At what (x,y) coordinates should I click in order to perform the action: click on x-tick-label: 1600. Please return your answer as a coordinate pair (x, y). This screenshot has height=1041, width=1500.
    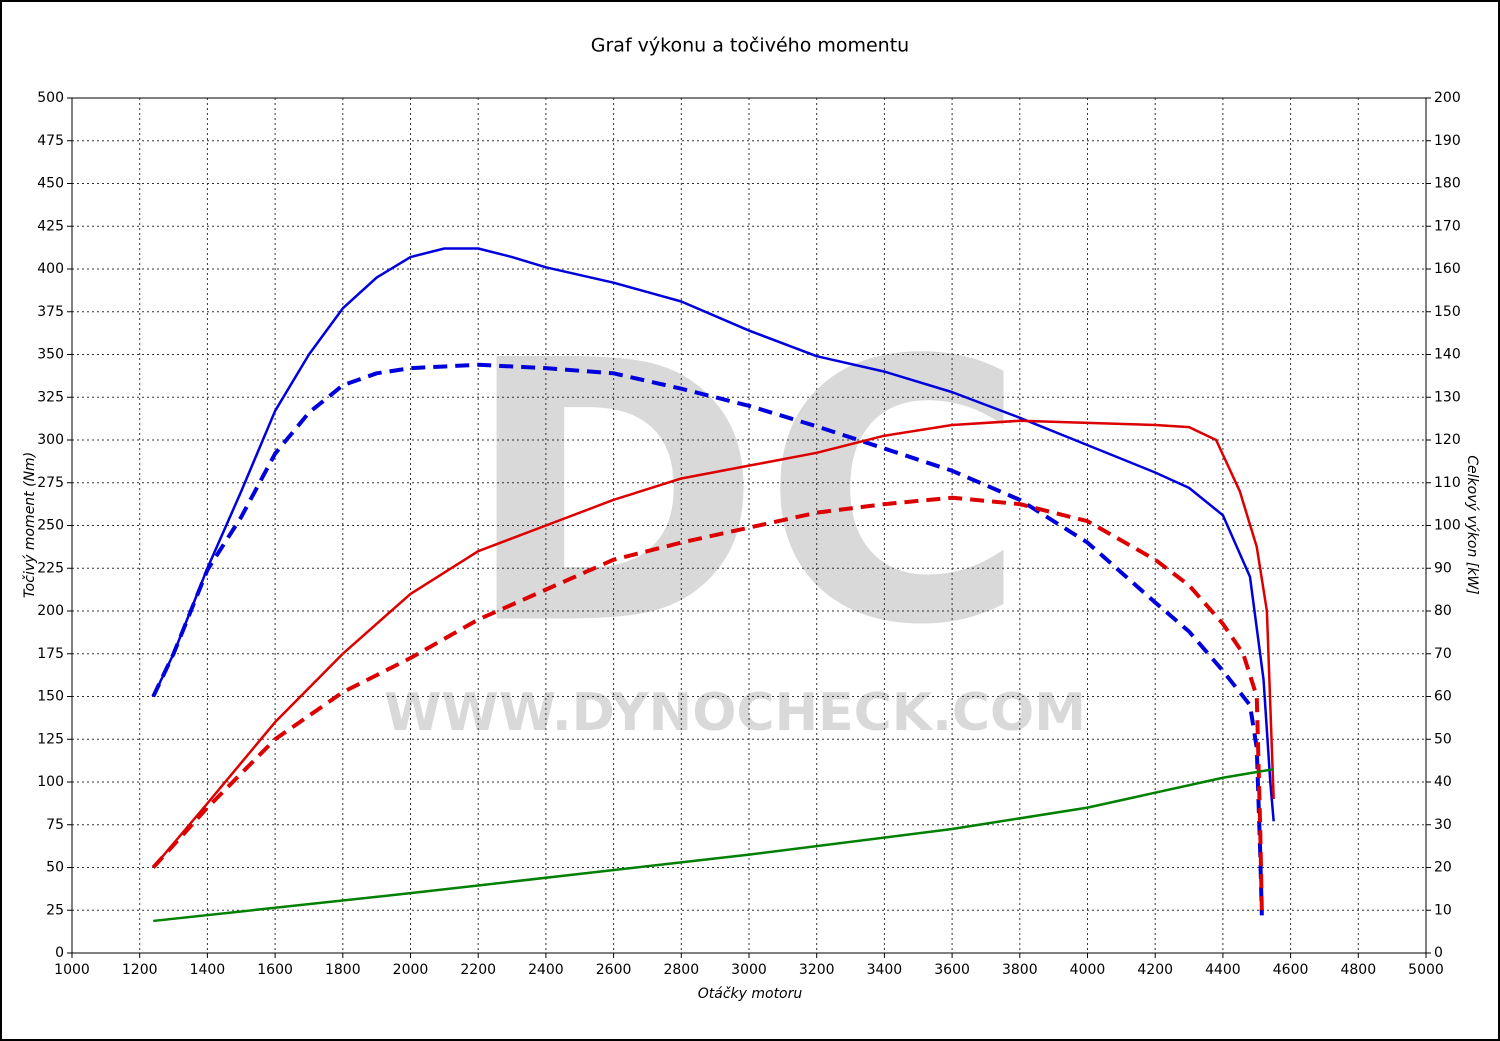
    Looking at the image, I should click on (275, 970).